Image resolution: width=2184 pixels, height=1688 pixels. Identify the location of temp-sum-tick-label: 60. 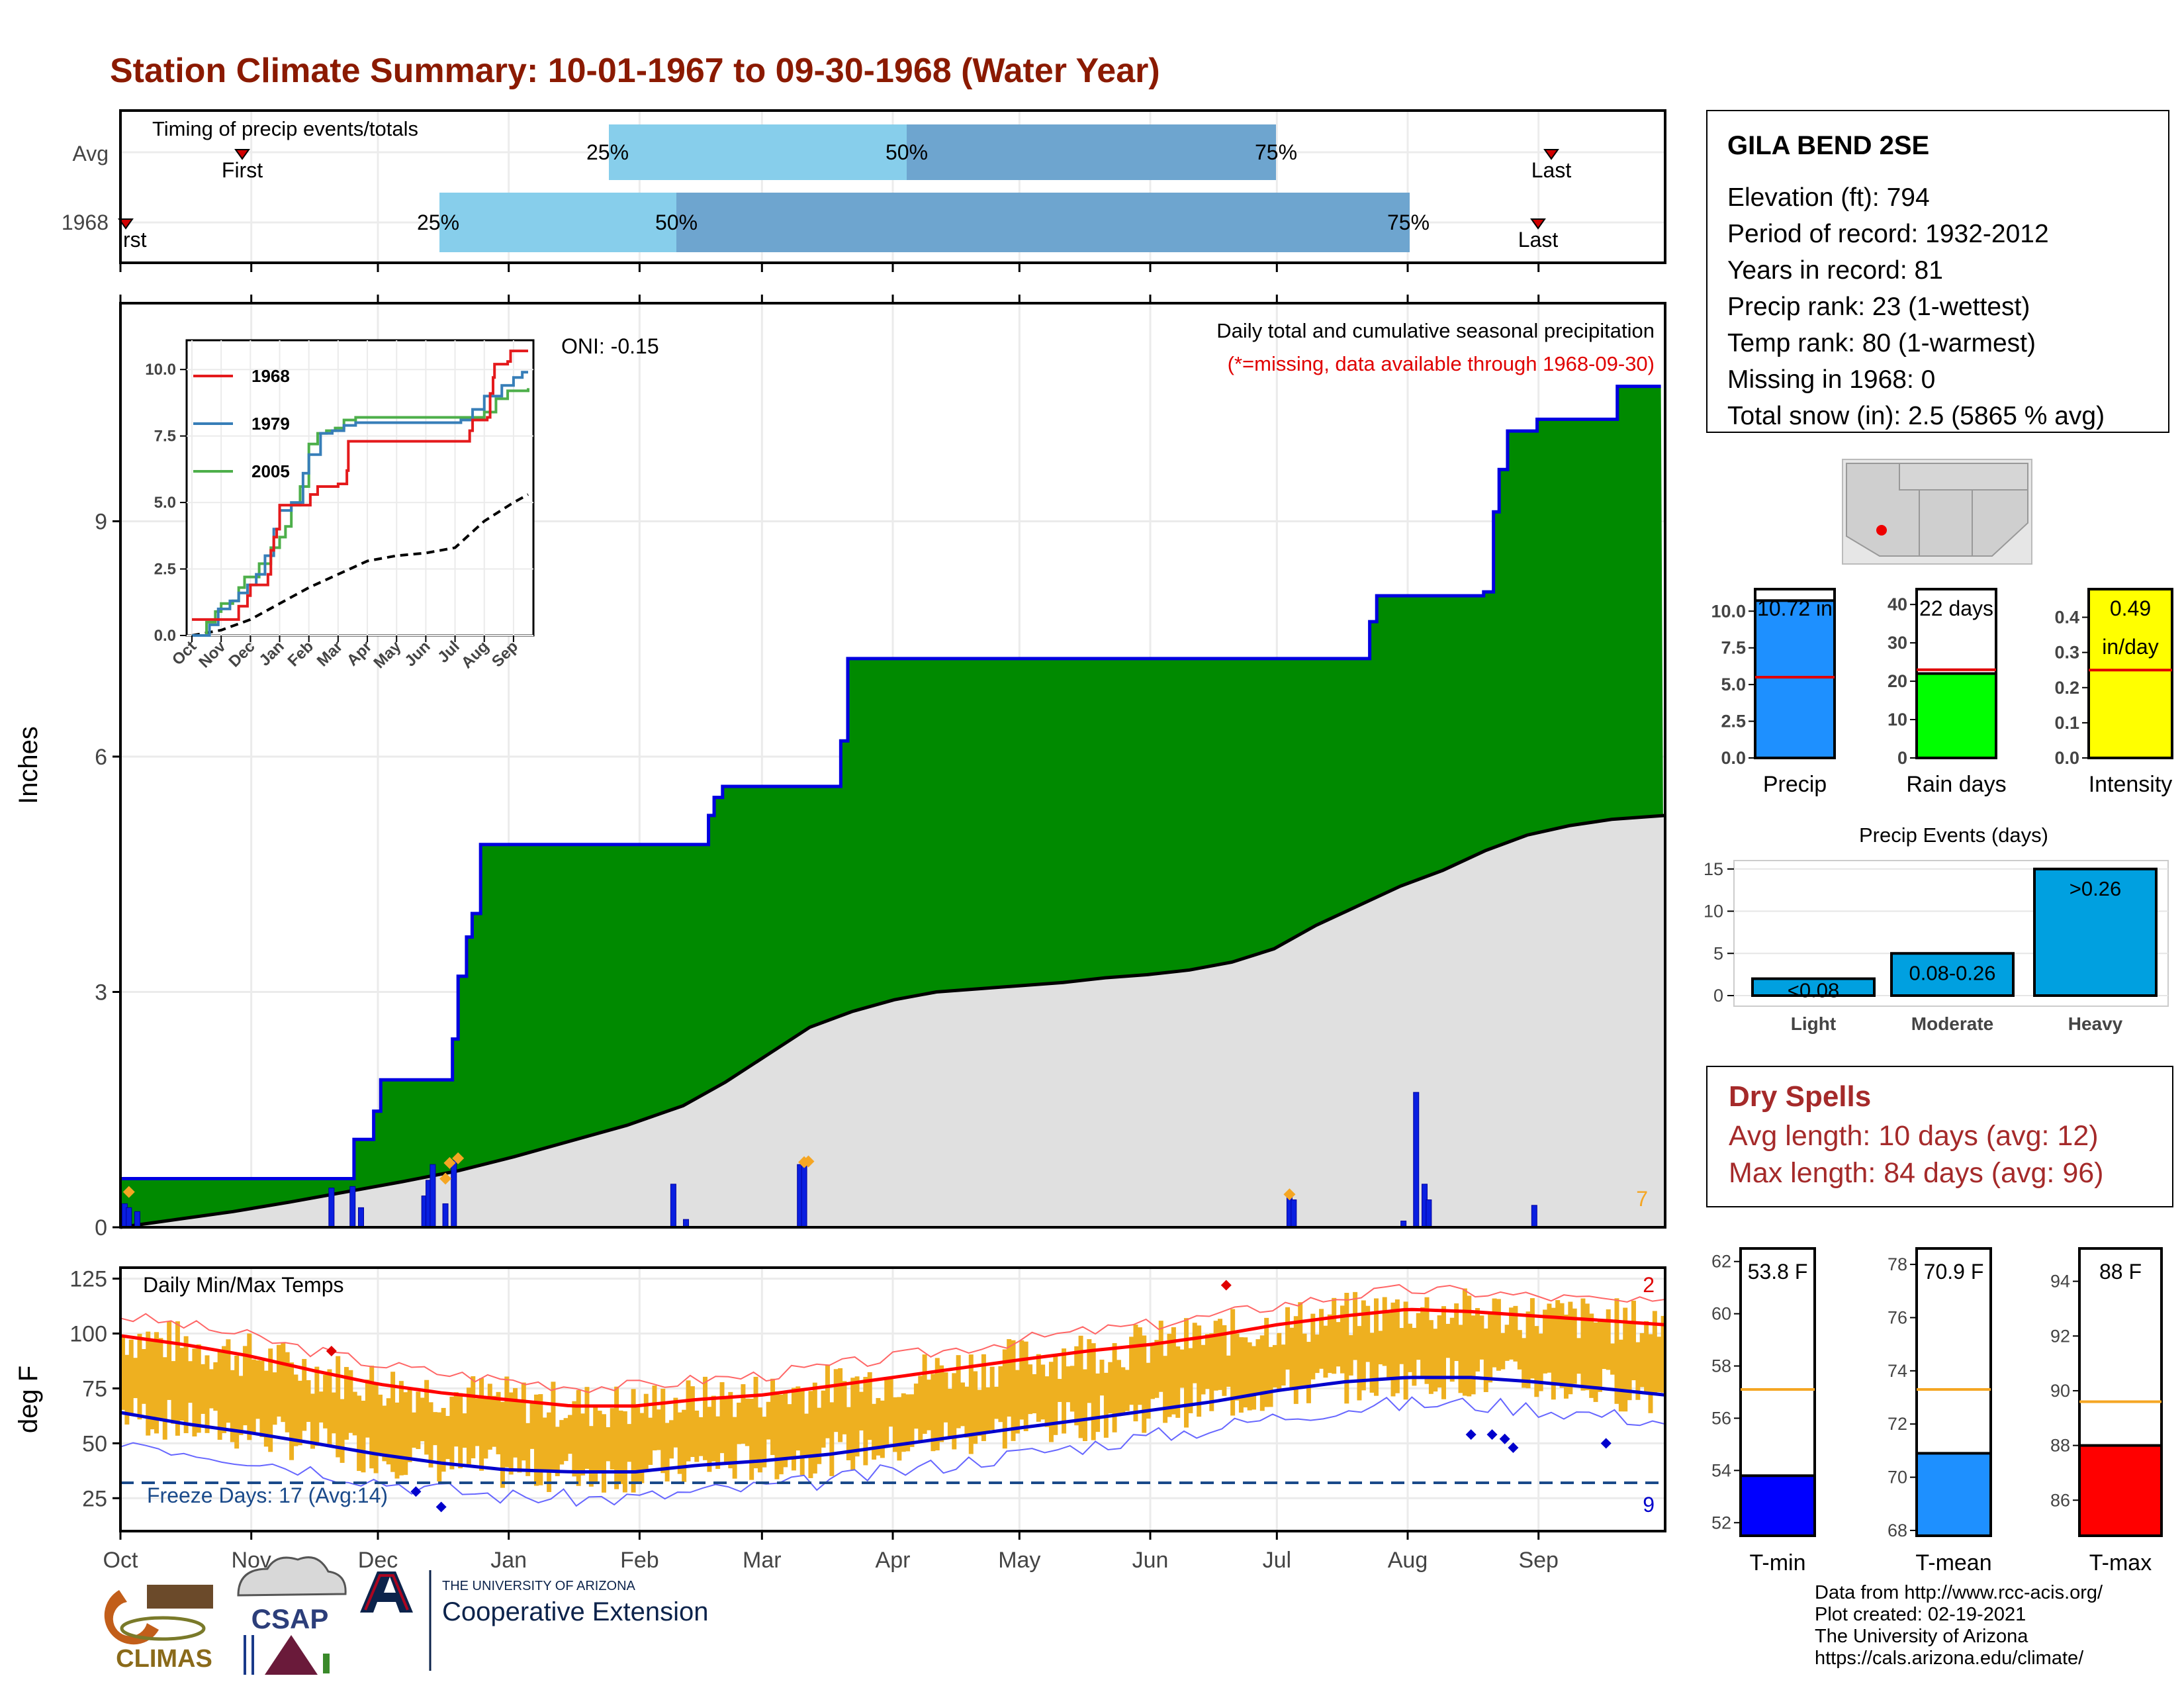
(1721, 1314).